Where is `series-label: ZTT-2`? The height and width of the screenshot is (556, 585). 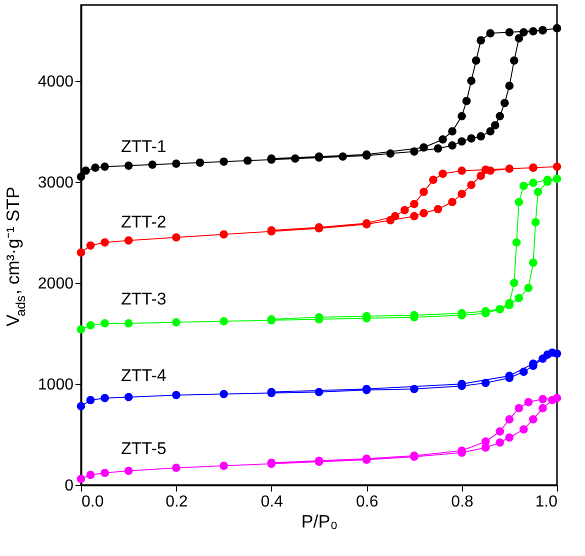
series-label: ZTT-2 is located at coordinates (143, 222).